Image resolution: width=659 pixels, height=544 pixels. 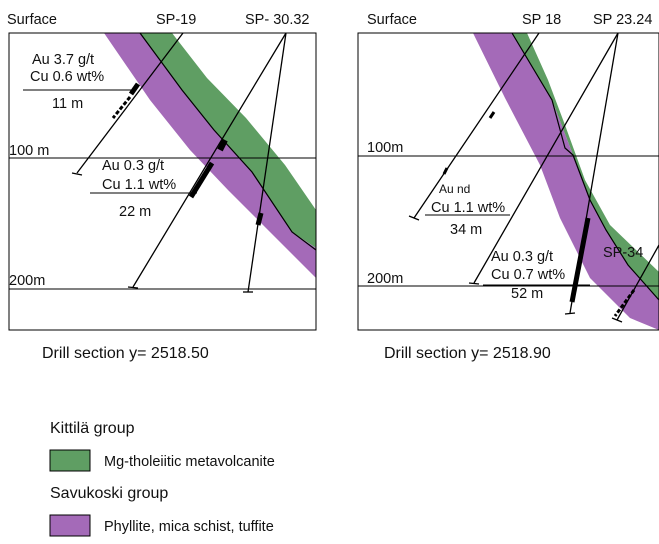 I want to click on intercept-annotation: Au 0.3 g/t Cu 1.1 wt% 22 m, so click(x=143, y=189).